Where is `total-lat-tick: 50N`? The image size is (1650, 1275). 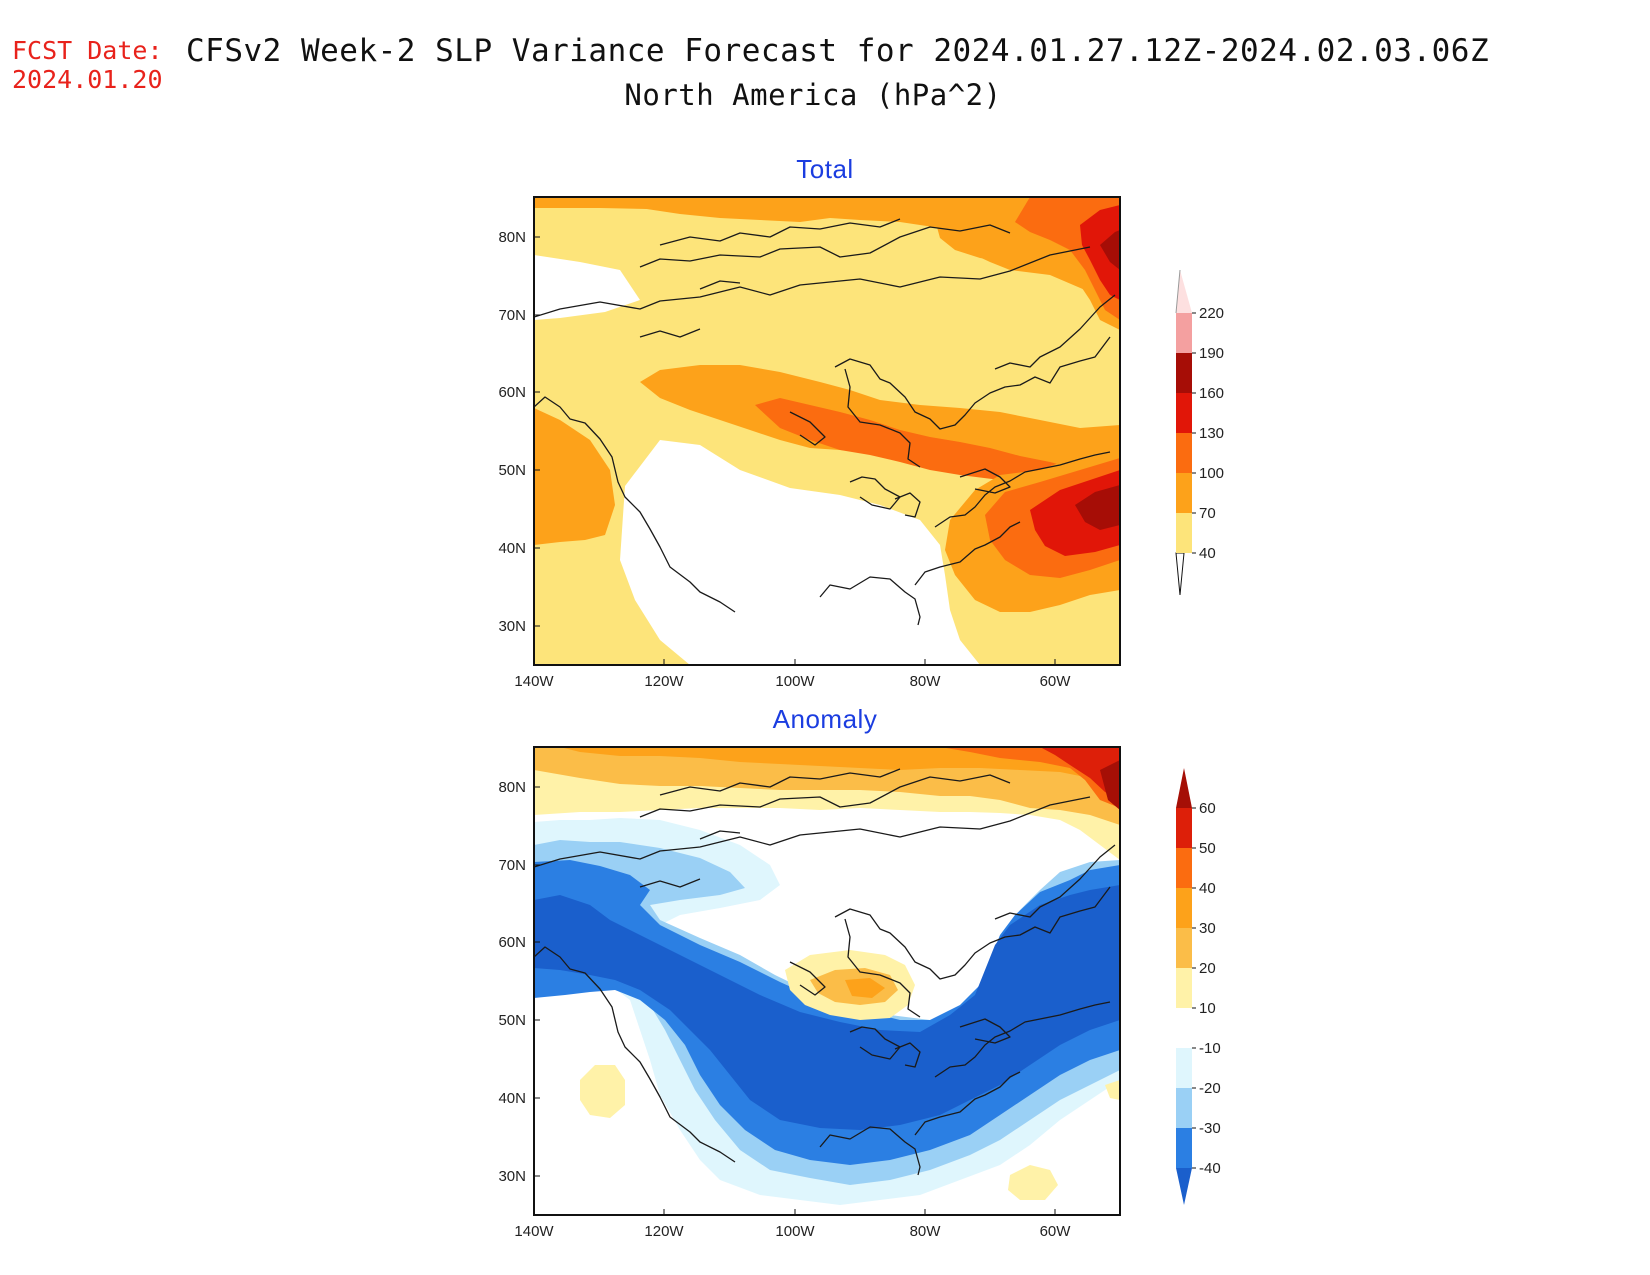
total-lat-tick: 50N is located at coordinates (512, 470).